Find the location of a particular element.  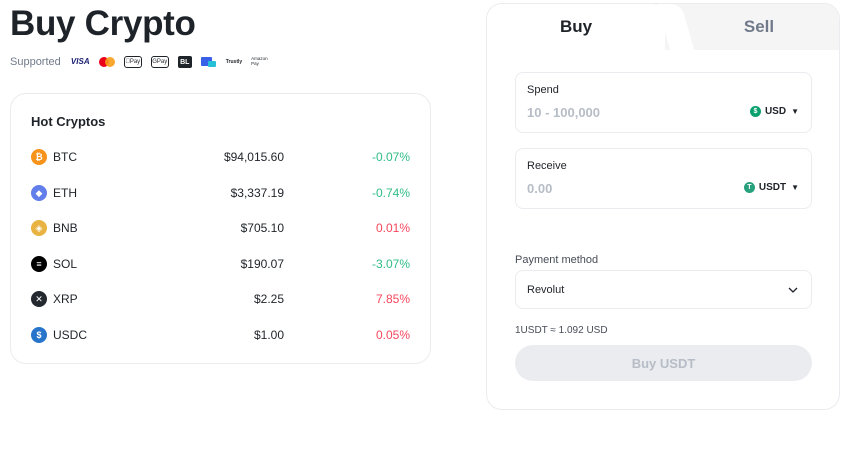

crypto-row-btc: ₿ BTC $94,015.60 -0.07% is located at coordinates (220, 157).